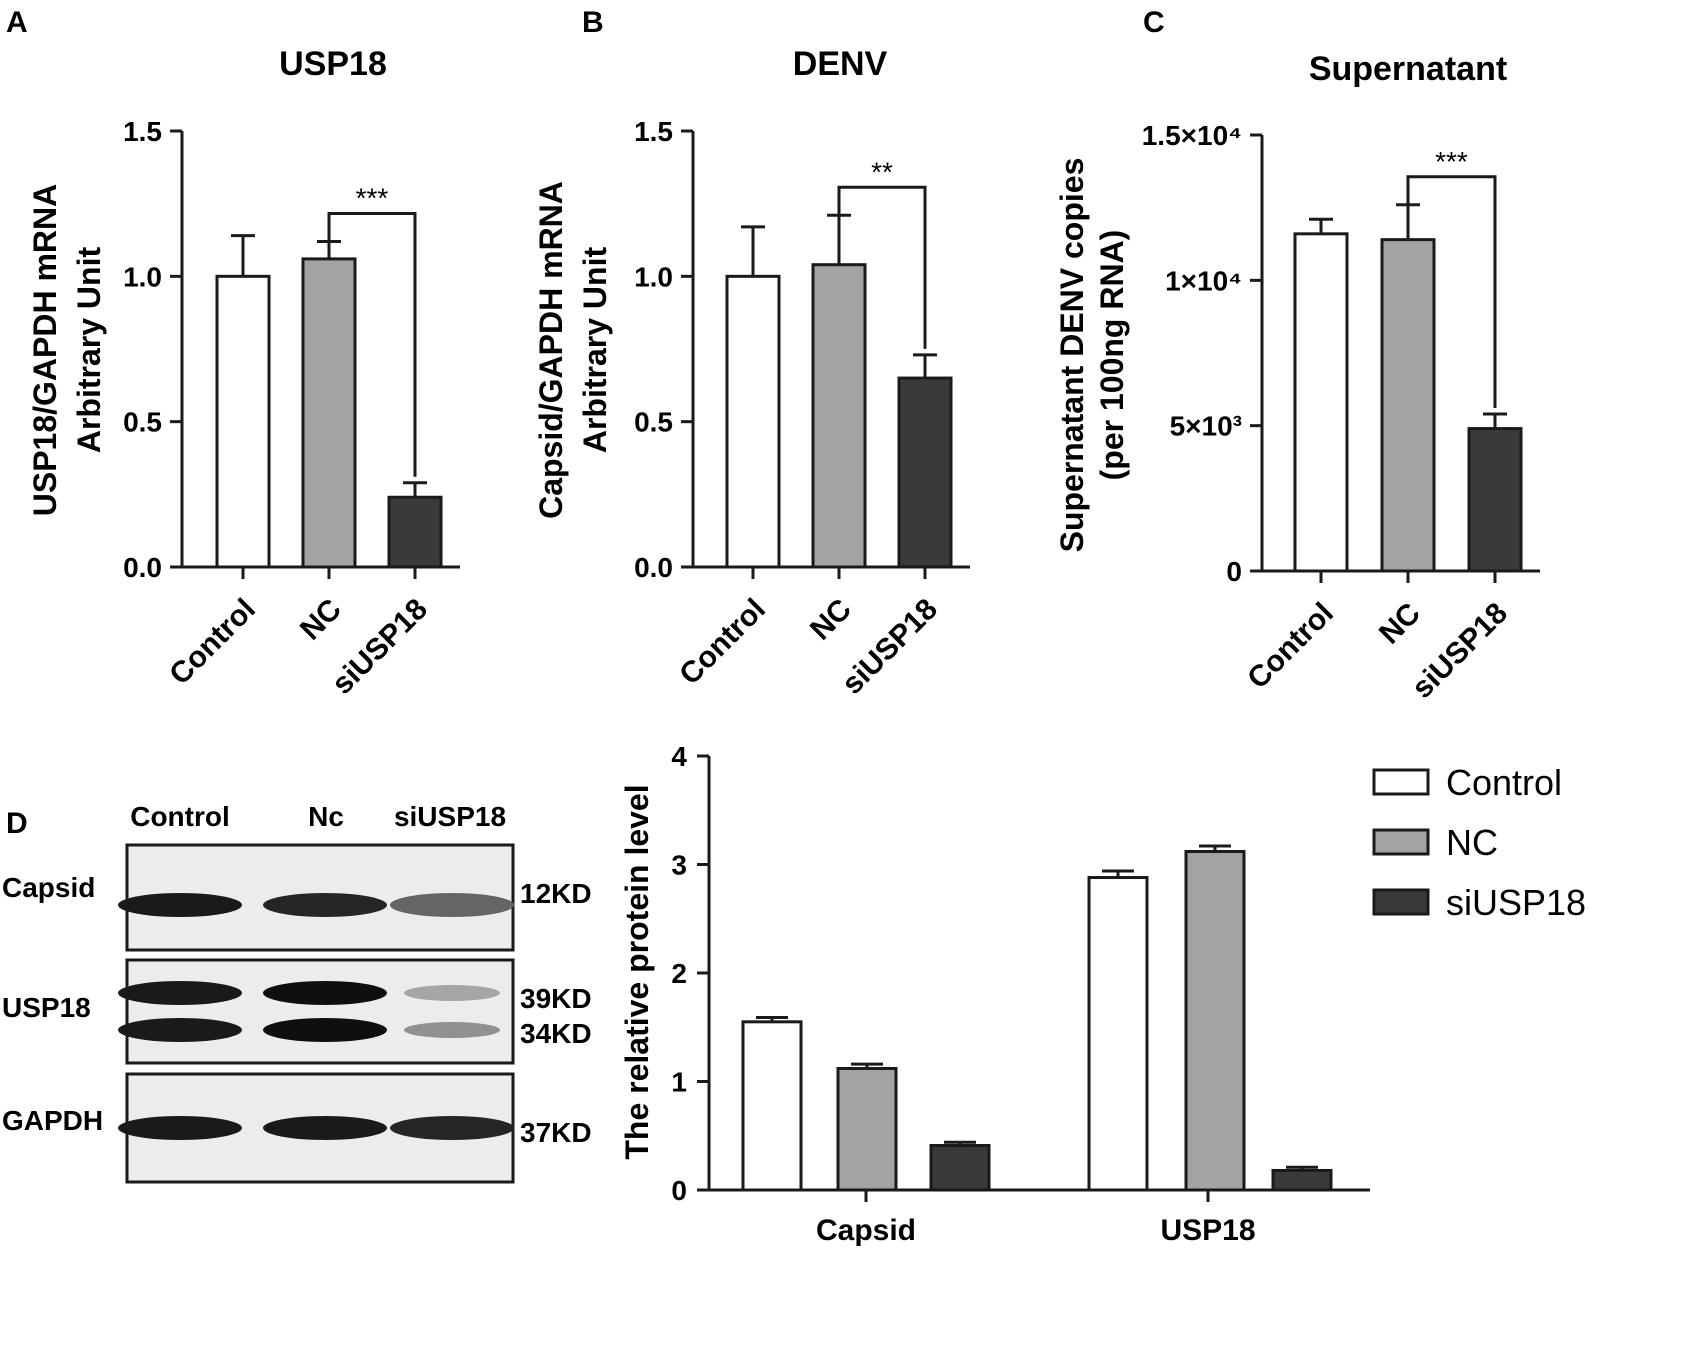  I want to click on blot-membrane-usp18, so click(320, 1011).